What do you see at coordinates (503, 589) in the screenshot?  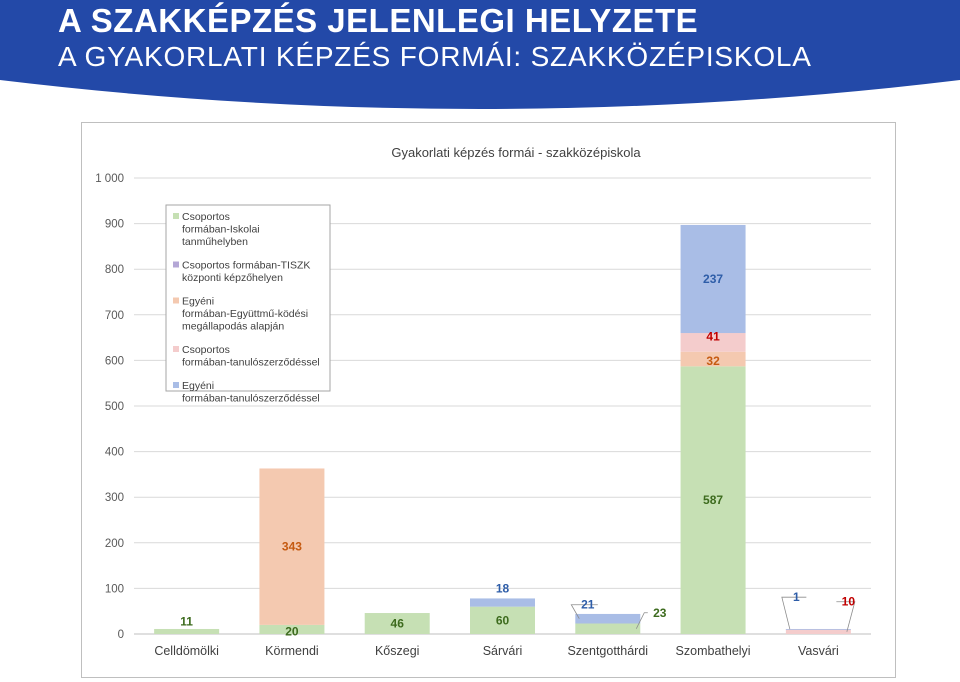 I see `data-label: 18` at bounding box center [503, 589].